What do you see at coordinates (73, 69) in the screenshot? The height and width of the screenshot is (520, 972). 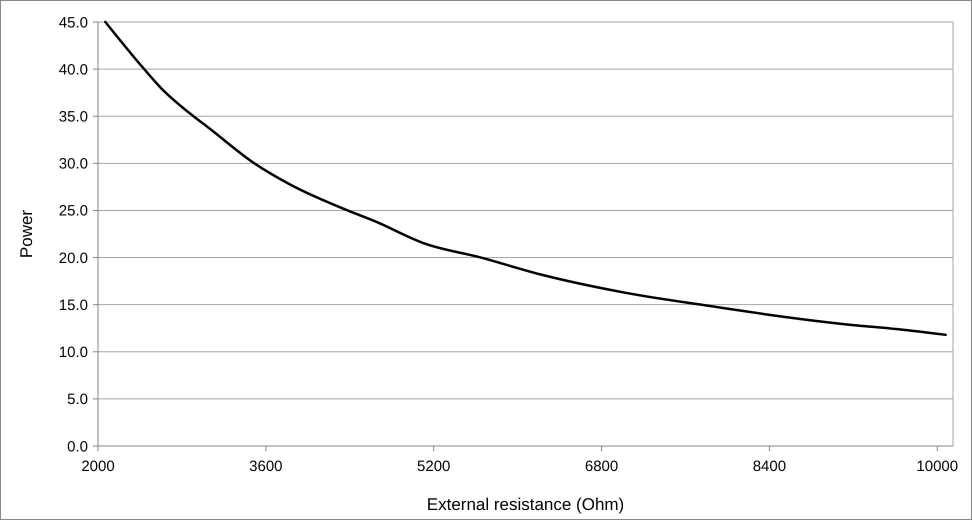 I see `y-tick-label: 40.0` at bounding box center [73, 69].